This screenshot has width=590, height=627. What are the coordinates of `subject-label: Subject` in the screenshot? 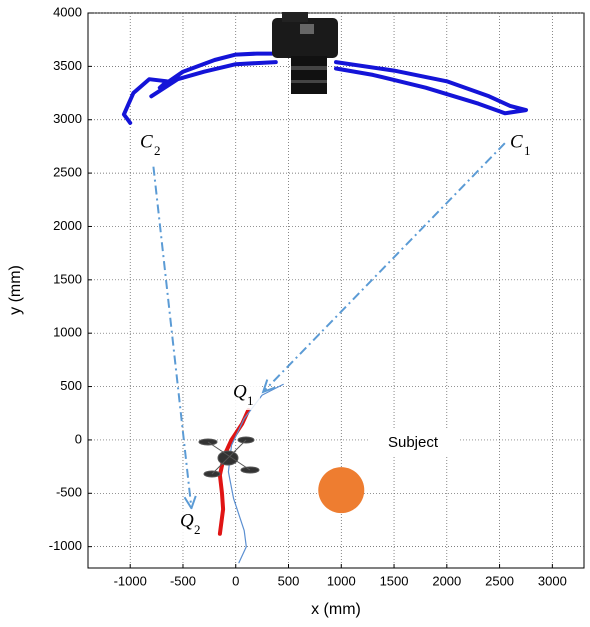 It's located at (413, 442).